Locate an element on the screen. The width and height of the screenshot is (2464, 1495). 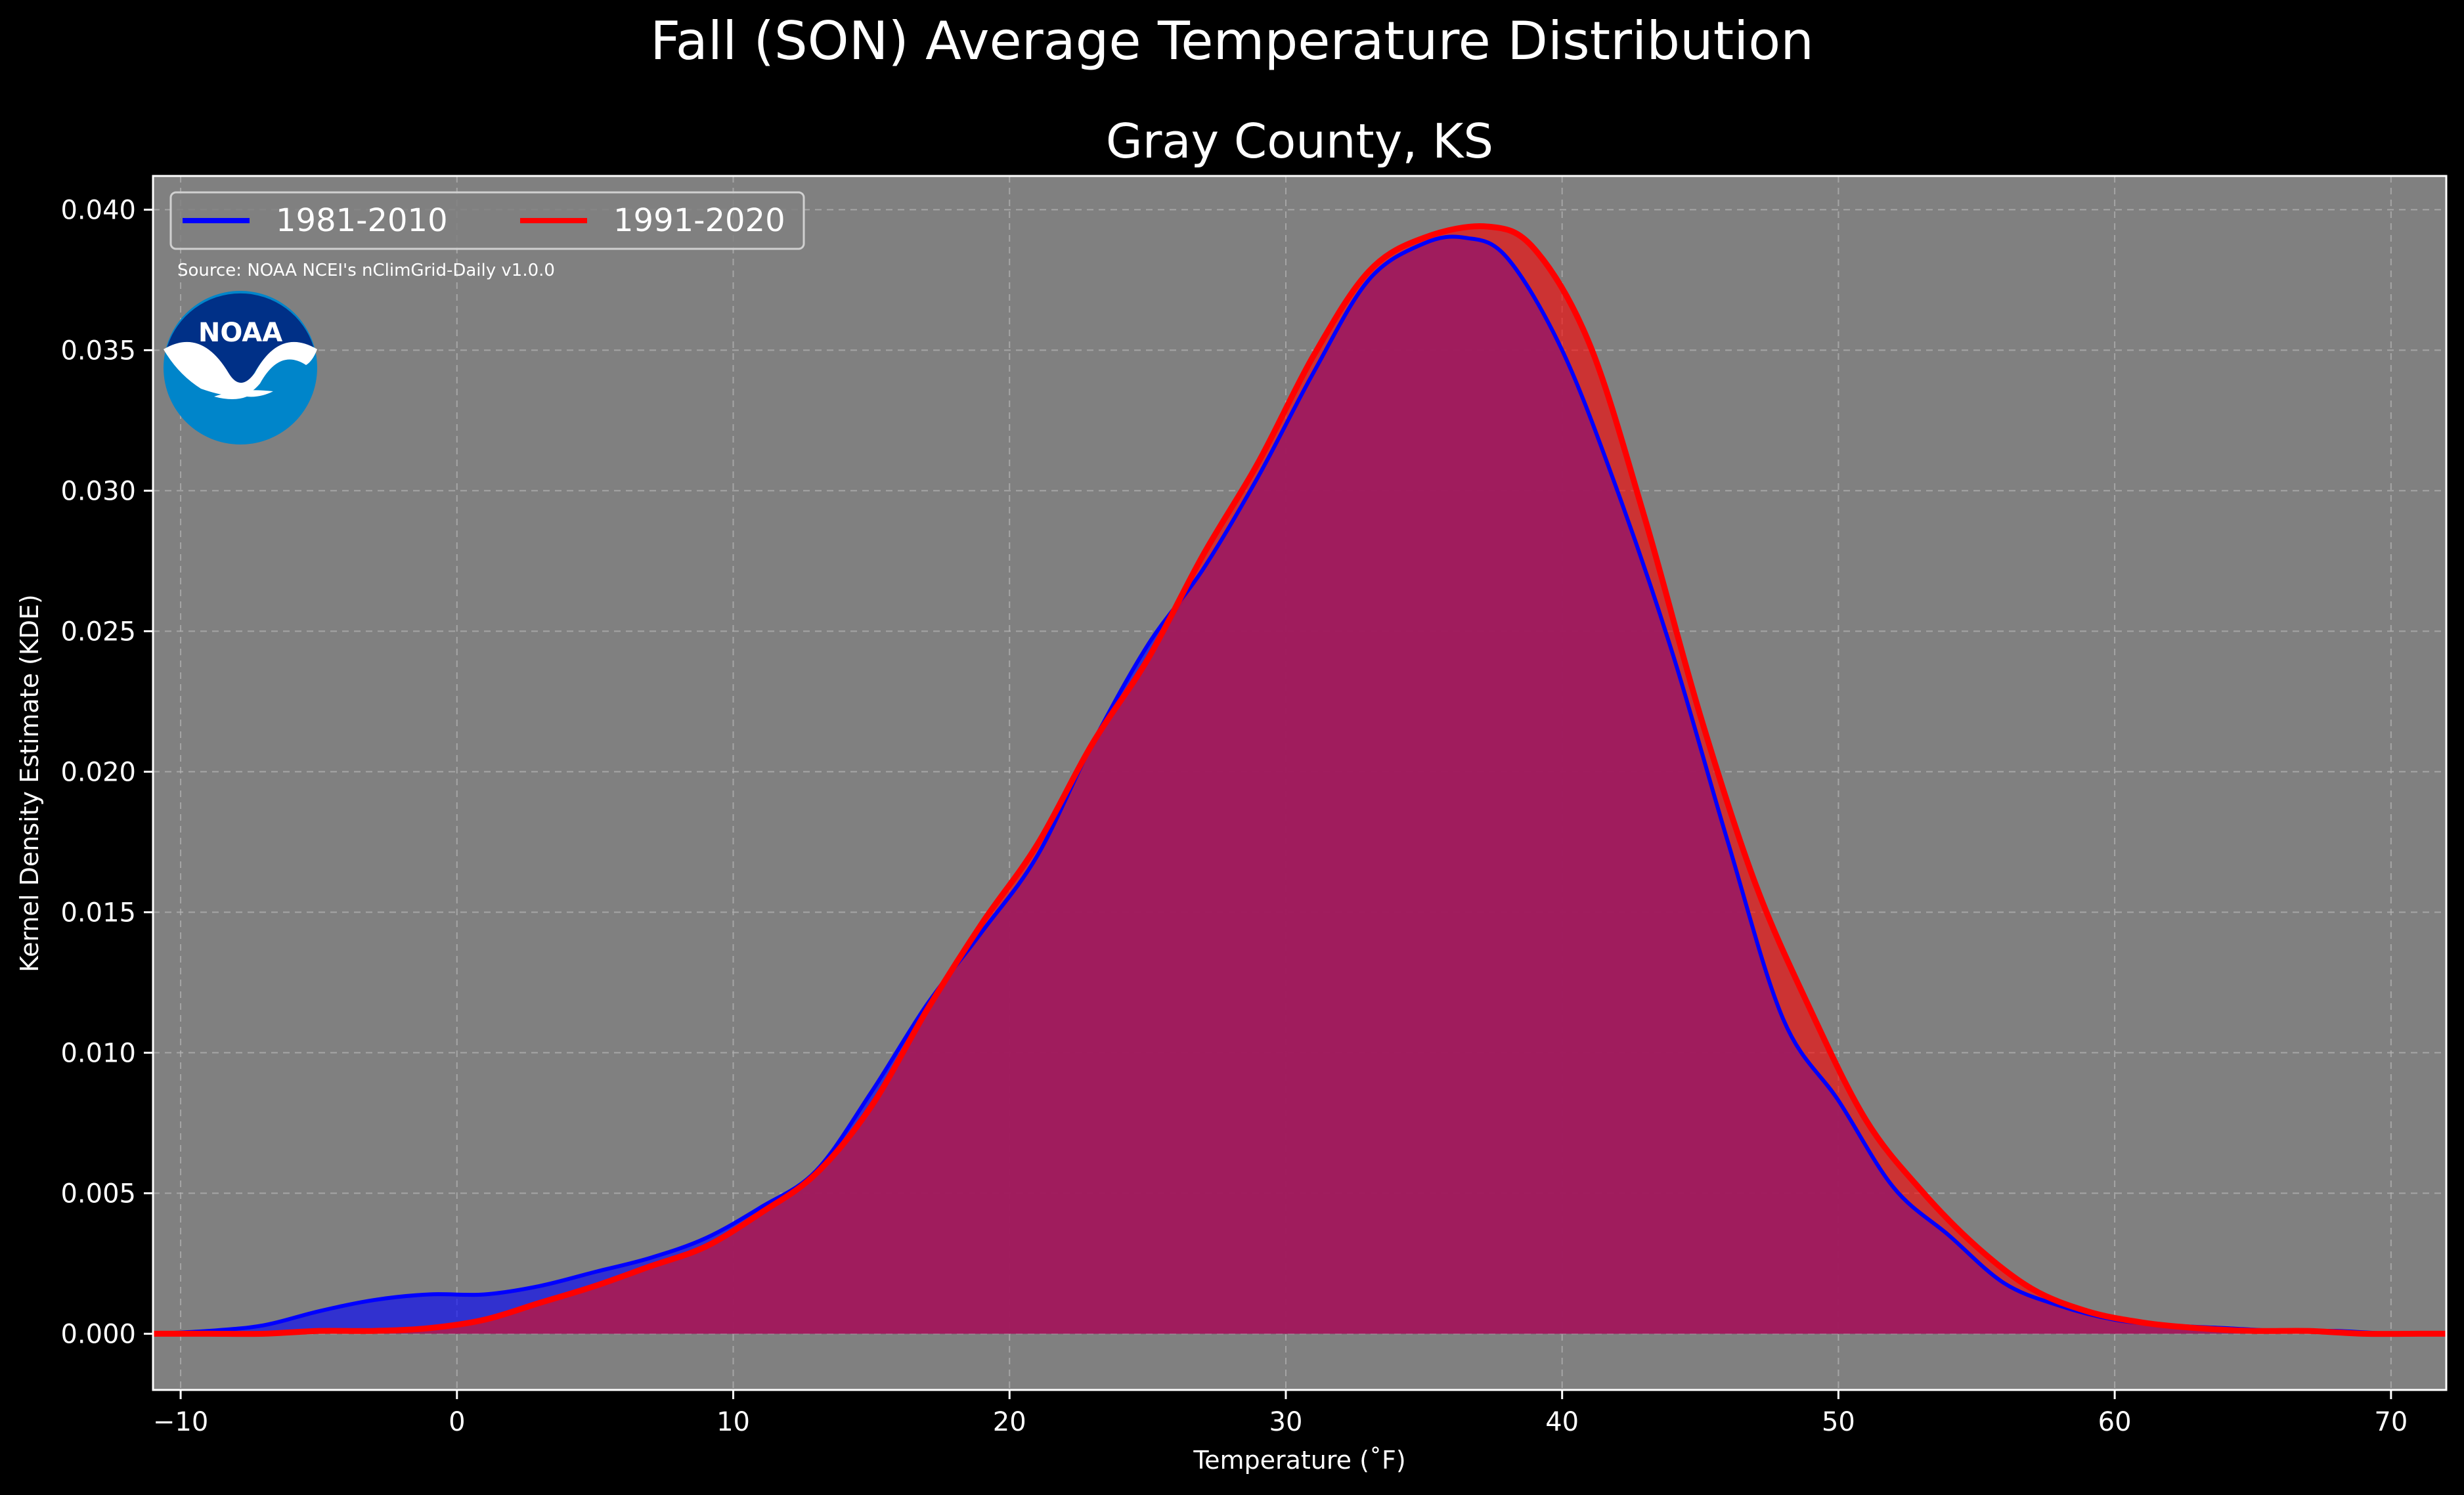
y-tick-label: 0.005 is located at coordinates (98, 1194).